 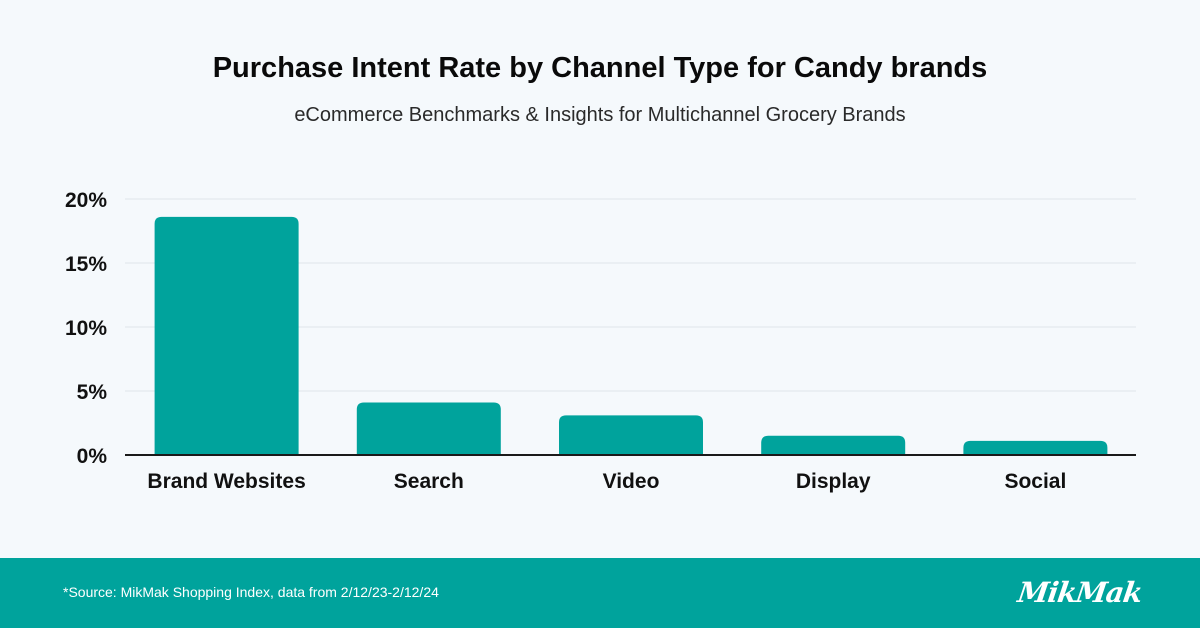 What do you see at coordinates (1080, 592) in the screenshot?
I see `mikmak-logo: MikMak` at bounding box center [1080, 592].